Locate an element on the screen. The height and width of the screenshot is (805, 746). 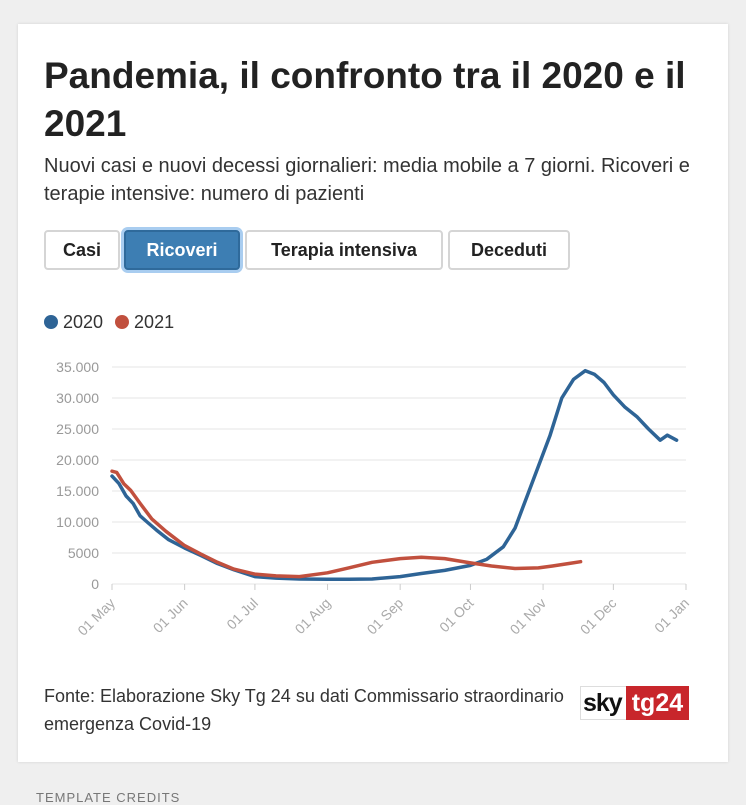
legend-swatch-2021 is located at coordinates (122, 322).